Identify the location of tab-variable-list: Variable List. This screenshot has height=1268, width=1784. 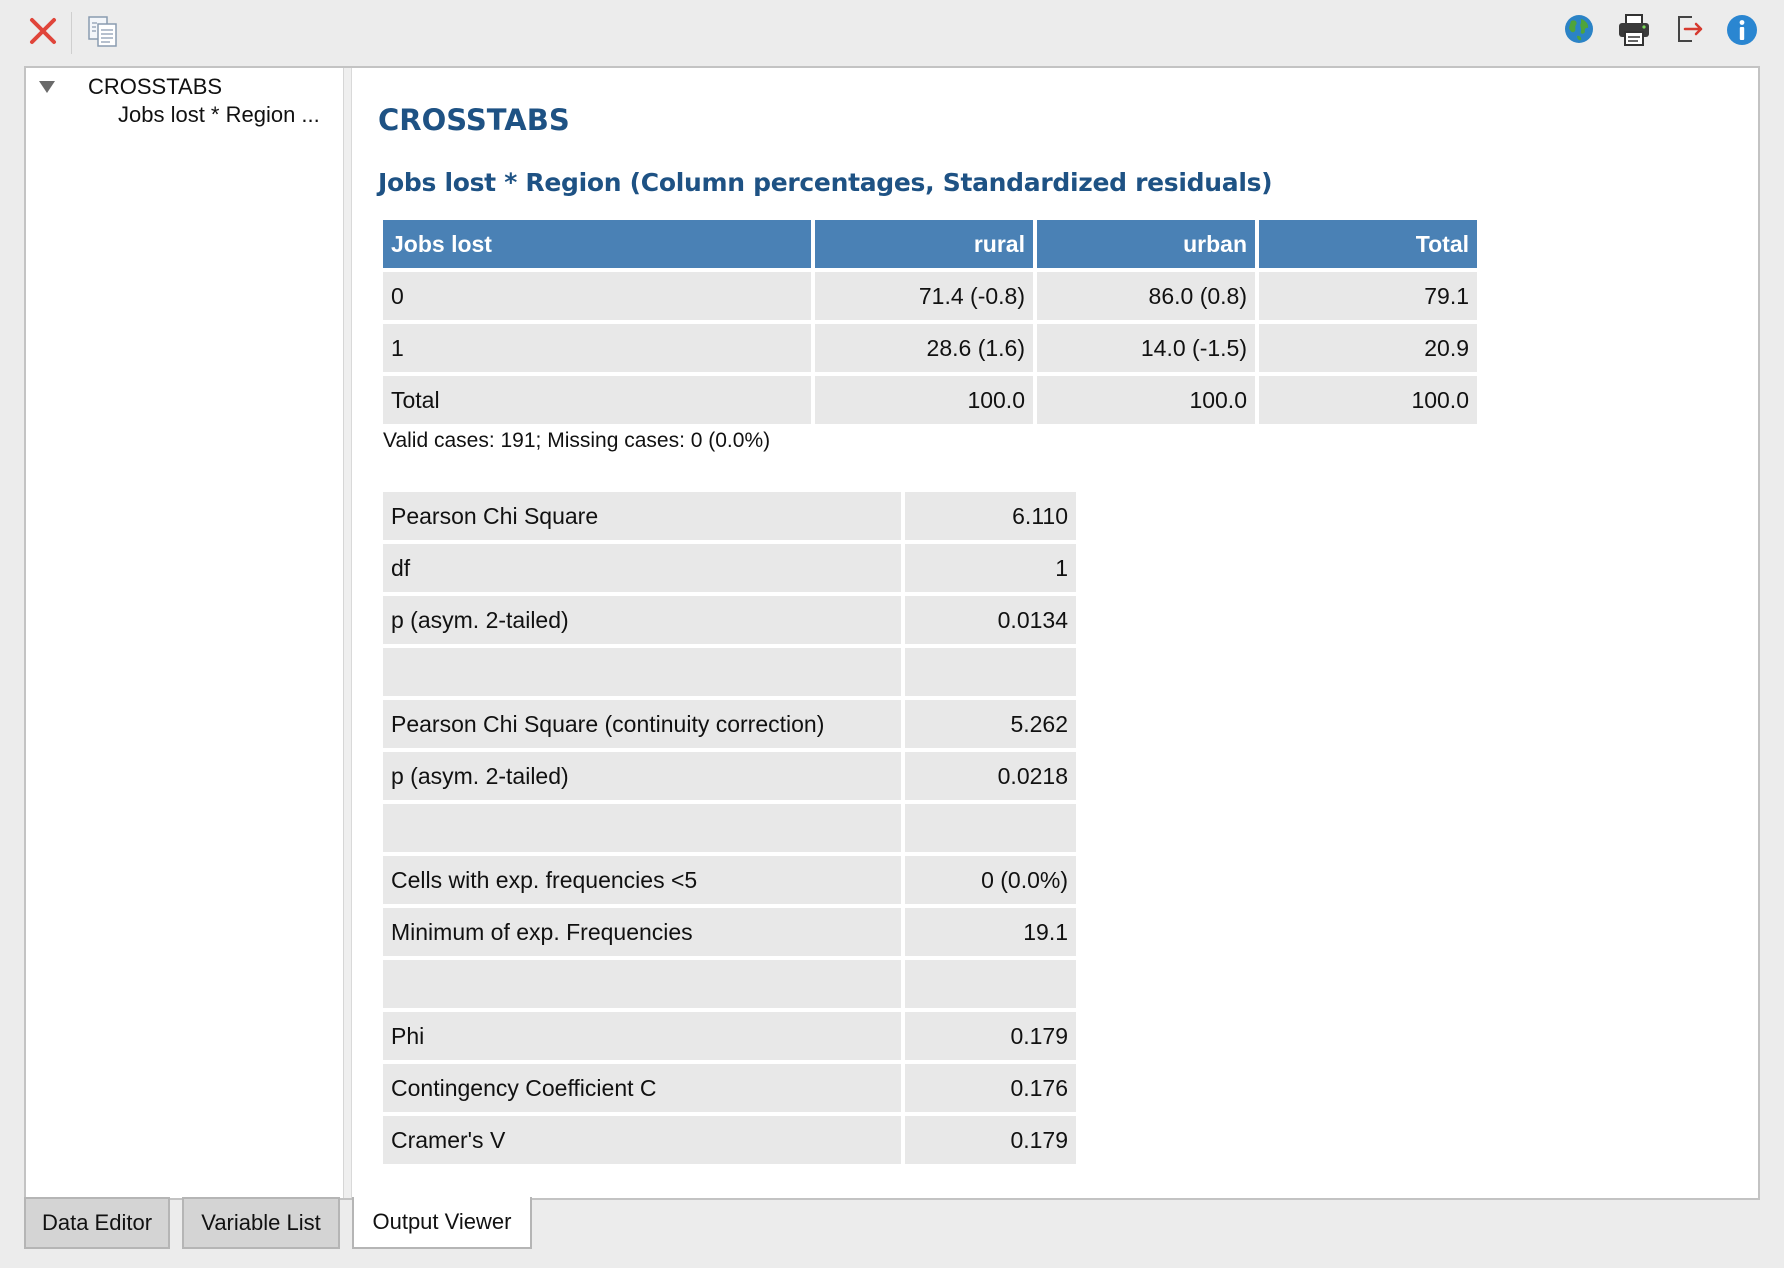
(261, 1223).